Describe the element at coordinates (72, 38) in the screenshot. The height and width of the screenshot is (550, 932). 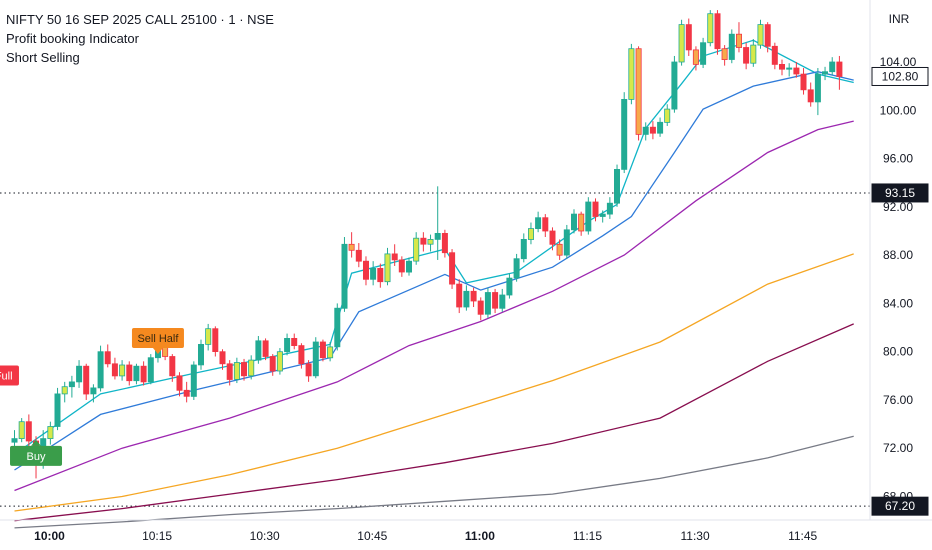
I see `indicator-profit-booking: Profit booking Indicator` at that location.